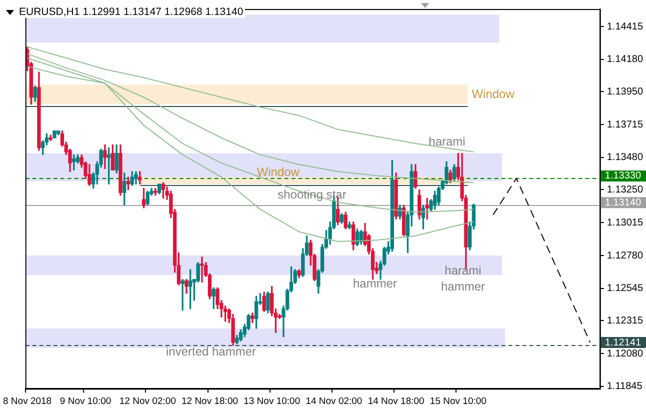 This screenshot has width=646, height=410. Describe the element at coordinates (27, 401) in the screenshot. I see `x-tick-label: 8 Nov 2018` at that location.